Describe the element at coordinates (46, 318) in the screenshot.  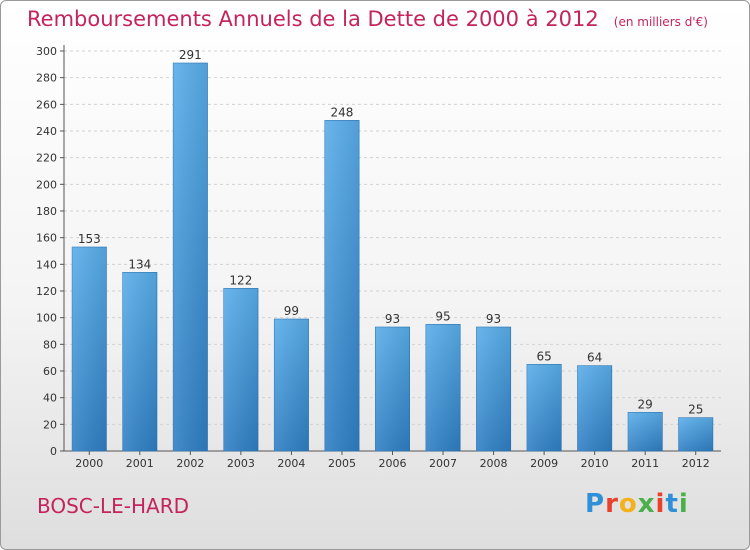
I see `y-tick-label: 100` at that location.